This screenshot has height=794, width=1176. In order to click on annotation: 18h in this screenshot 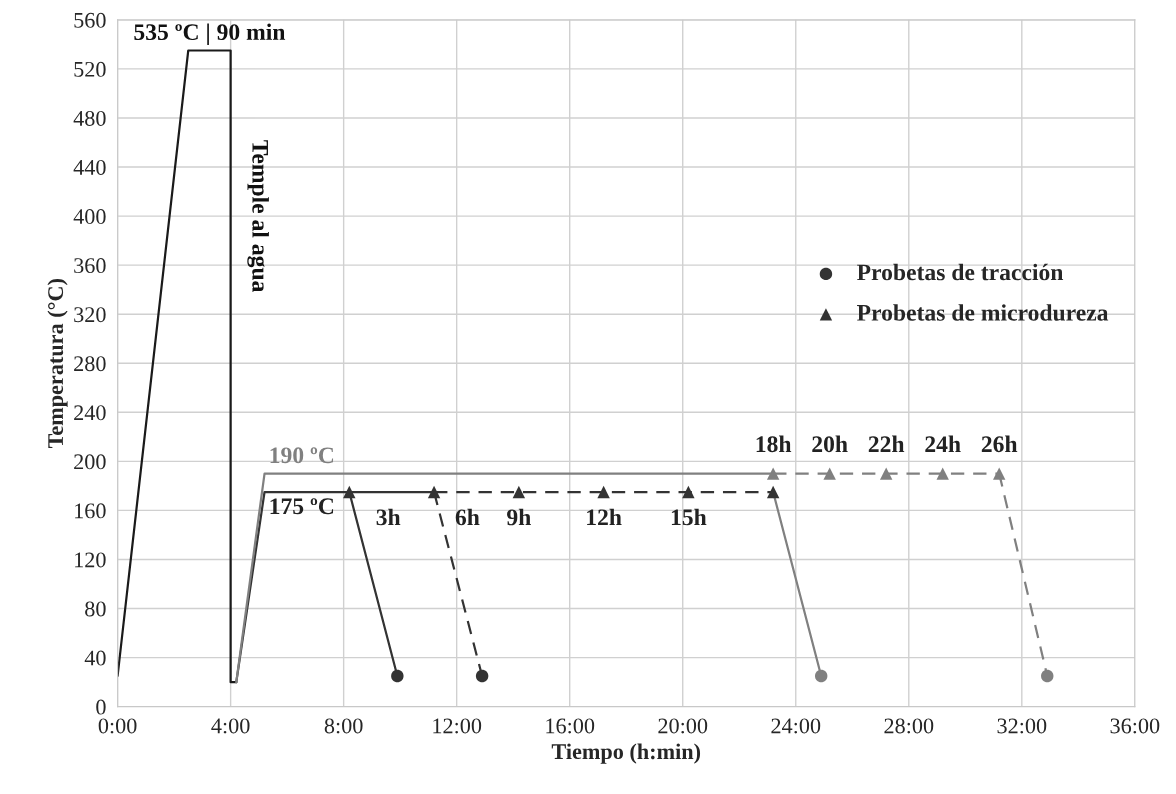, I will do `click(774, 444)`.